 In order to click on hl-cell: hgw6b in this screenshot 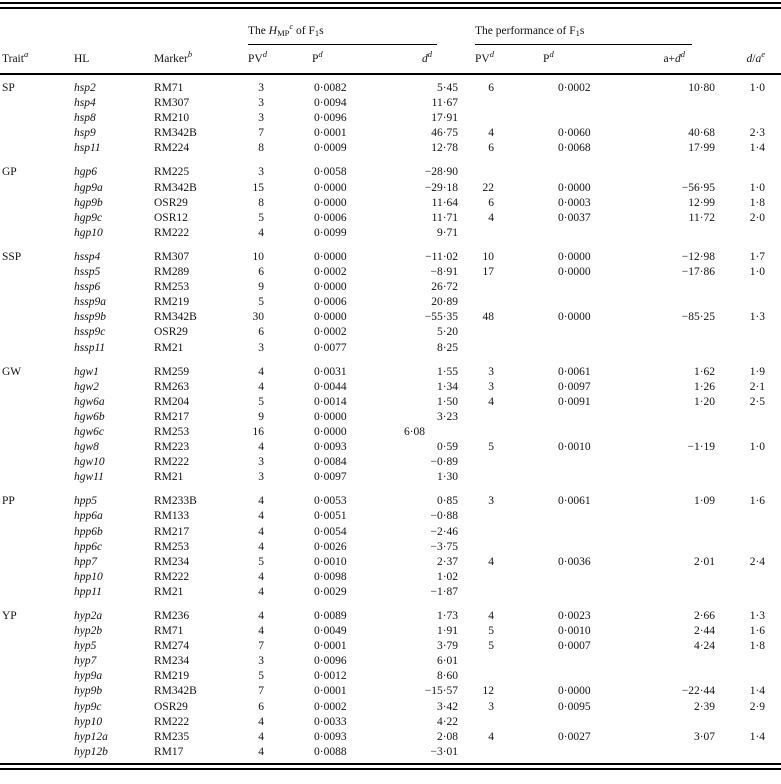, I will do `click(89, 416)`.